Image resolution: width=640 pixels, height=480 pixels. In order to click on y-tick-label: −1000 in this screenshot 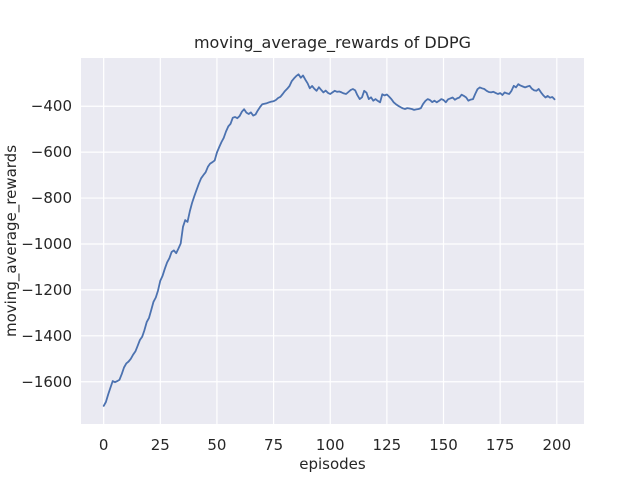, I will do `click(46, 244)`.